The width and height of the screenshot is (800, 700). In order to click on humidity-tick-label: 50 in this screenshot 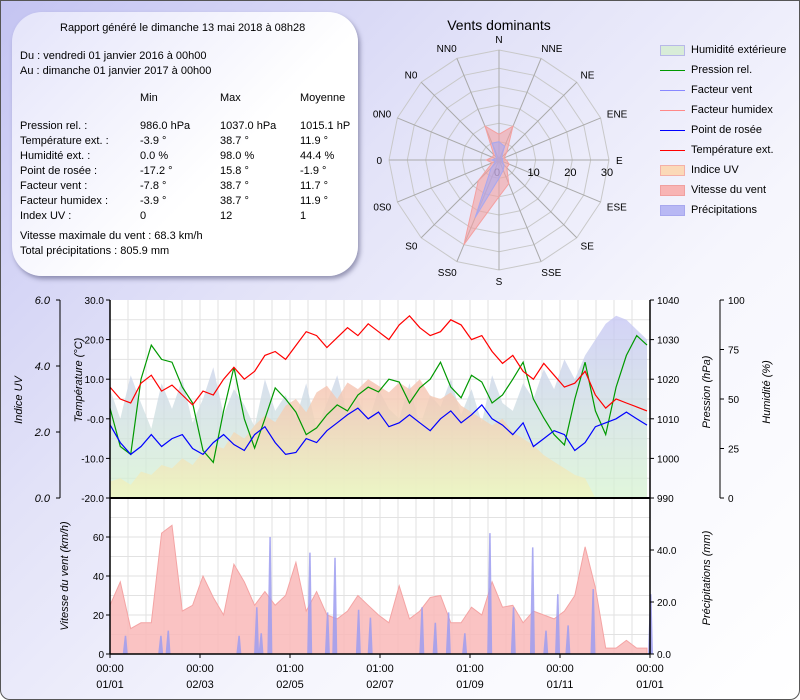, I will do `click(734, 400)`.